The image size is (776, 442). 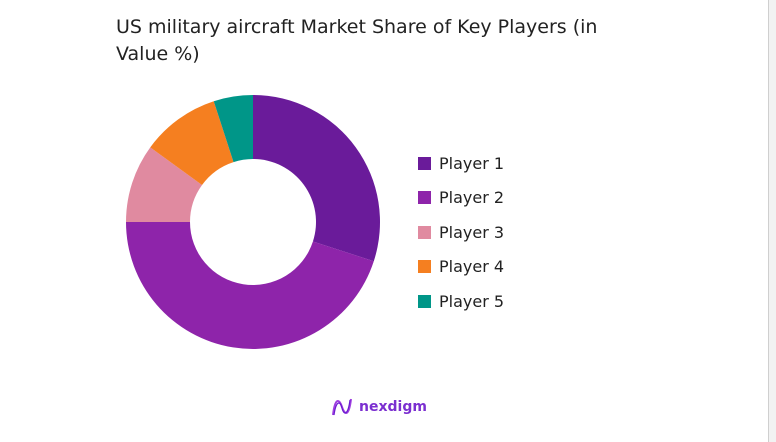 I want to click on legend: Player 1 Player 2 Player 3 Player 4 Player 5, so click(x=461, y=232).